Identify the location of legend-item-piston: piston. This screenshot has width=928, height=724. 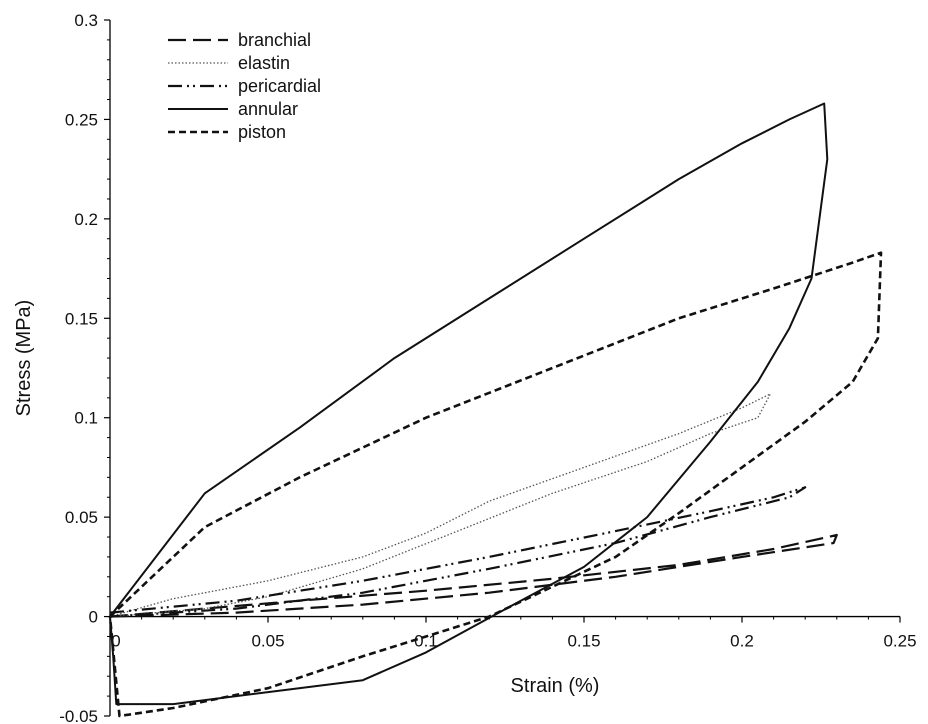
(227, 132).